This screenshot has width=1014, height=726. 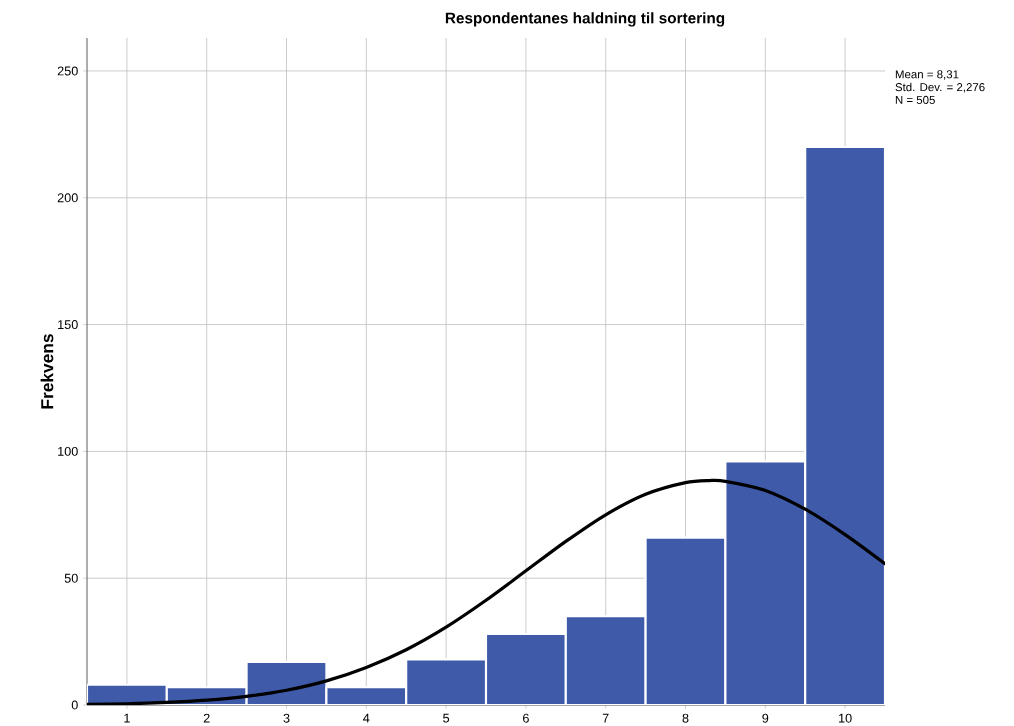 What do you see at coordinates (927, 75) in the screenshot?
I see `text: Mean = 8,31` at bounding box center [927, 75].